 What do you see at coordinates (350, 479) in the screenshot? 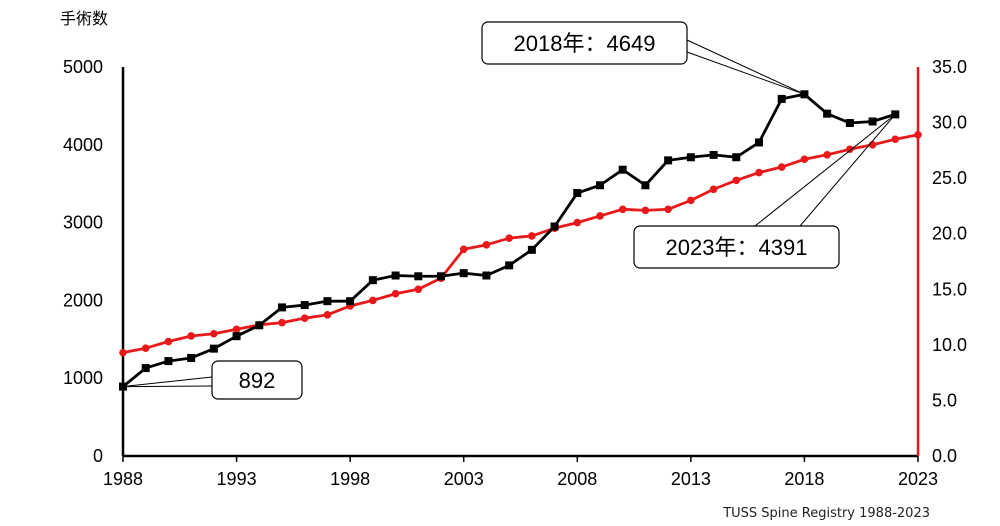
I see `x-tick-label: 1998` at bounding box center [350, 479].